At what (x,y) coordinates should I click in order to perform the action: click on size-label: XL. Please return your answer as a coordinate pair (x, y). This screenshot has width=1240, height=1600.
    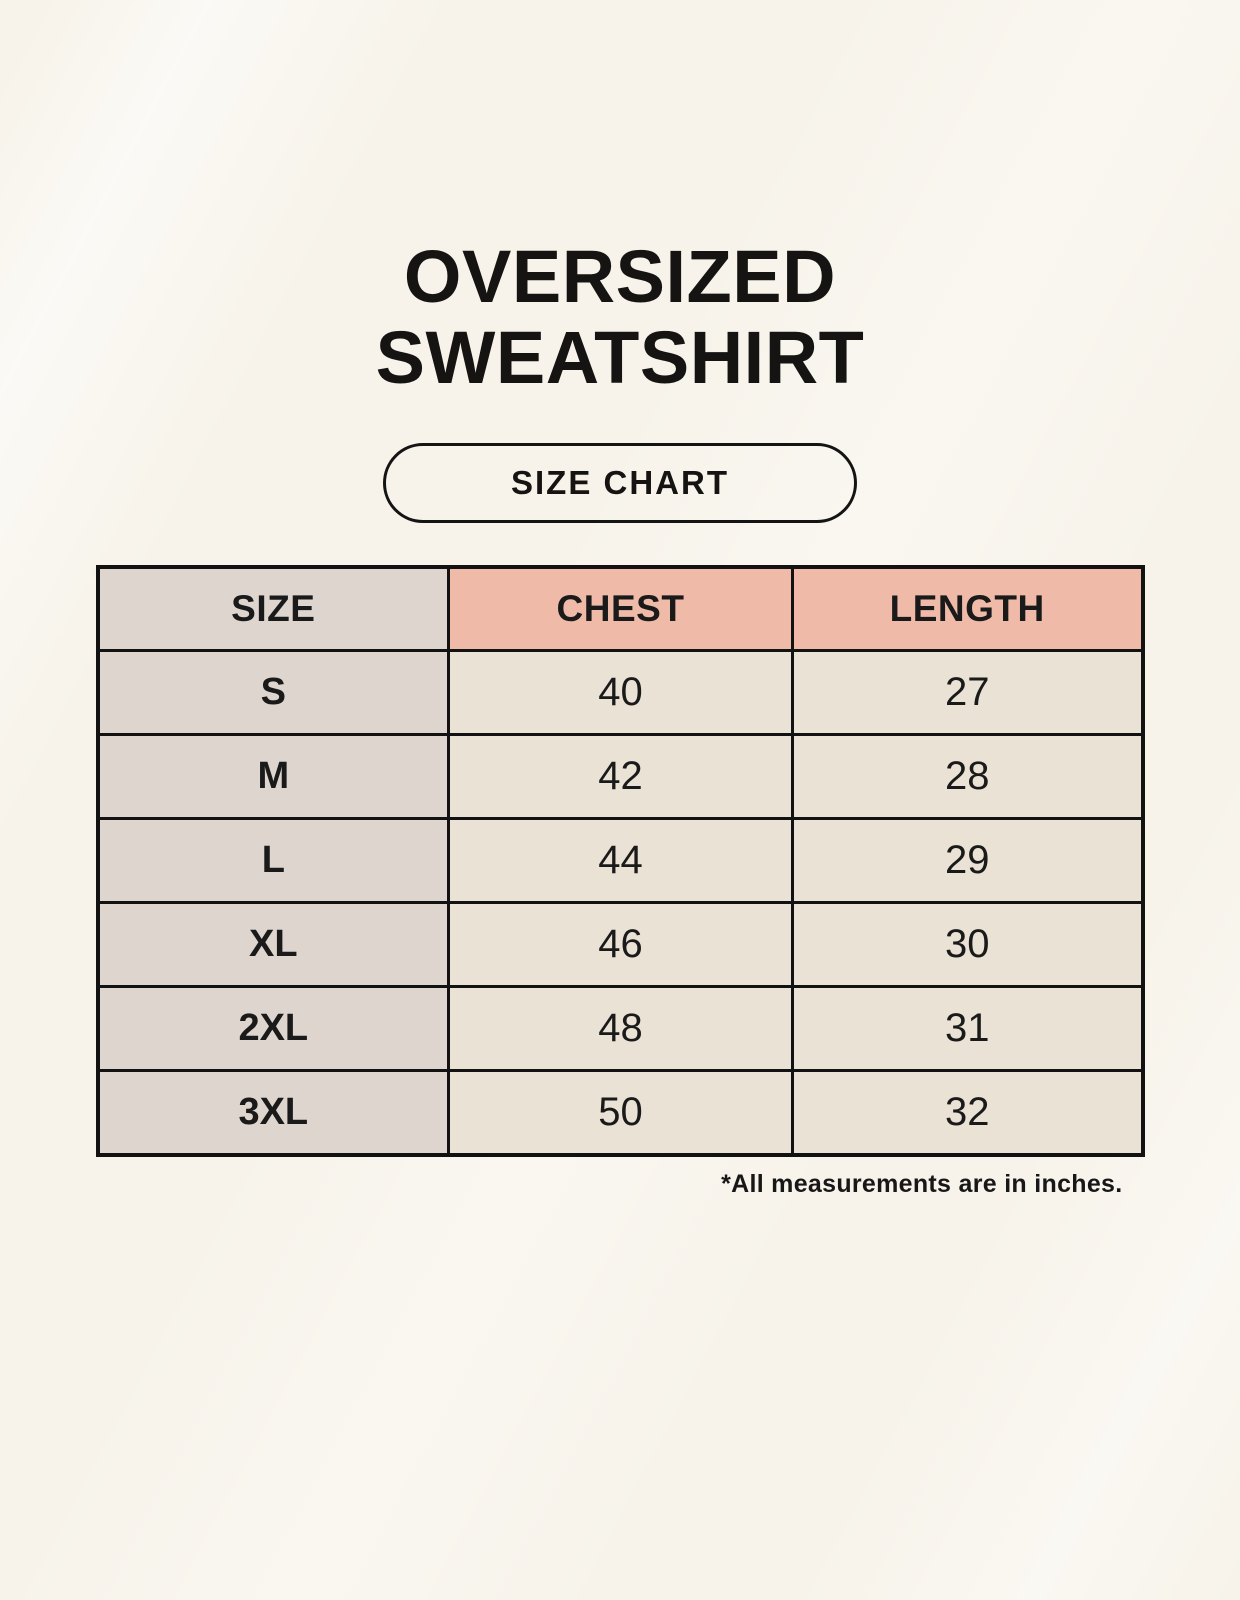
    Looking at the image, I should click on (273, 945).